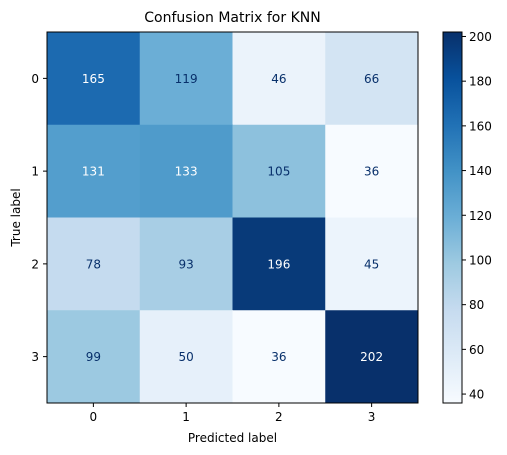 Image resolution: width=507 pixels, height=455 pixels. What do you see at coordinates (480, 260) in the screenshot?
I see `colorbar-tick-label: 100` at bounding box center [480, 260].